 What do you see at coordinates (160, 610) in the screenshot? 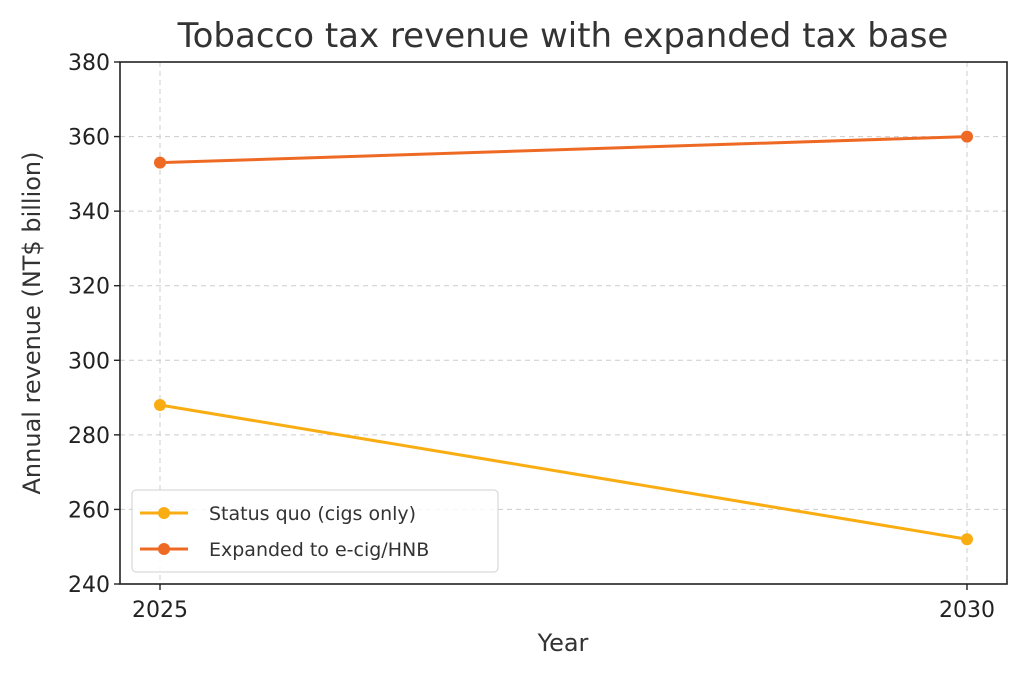
I see `x-tick-label: 2025` at bounding box center [160, 610].